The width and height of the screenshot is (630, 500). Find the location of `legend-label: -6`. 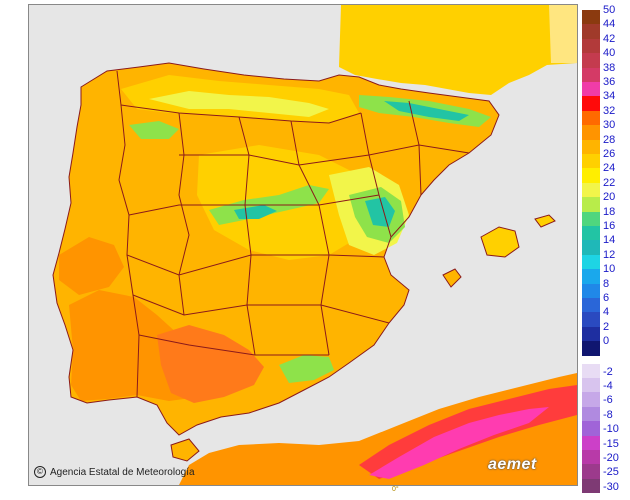

legend-label: -6 is located at coordinates (608, 400).